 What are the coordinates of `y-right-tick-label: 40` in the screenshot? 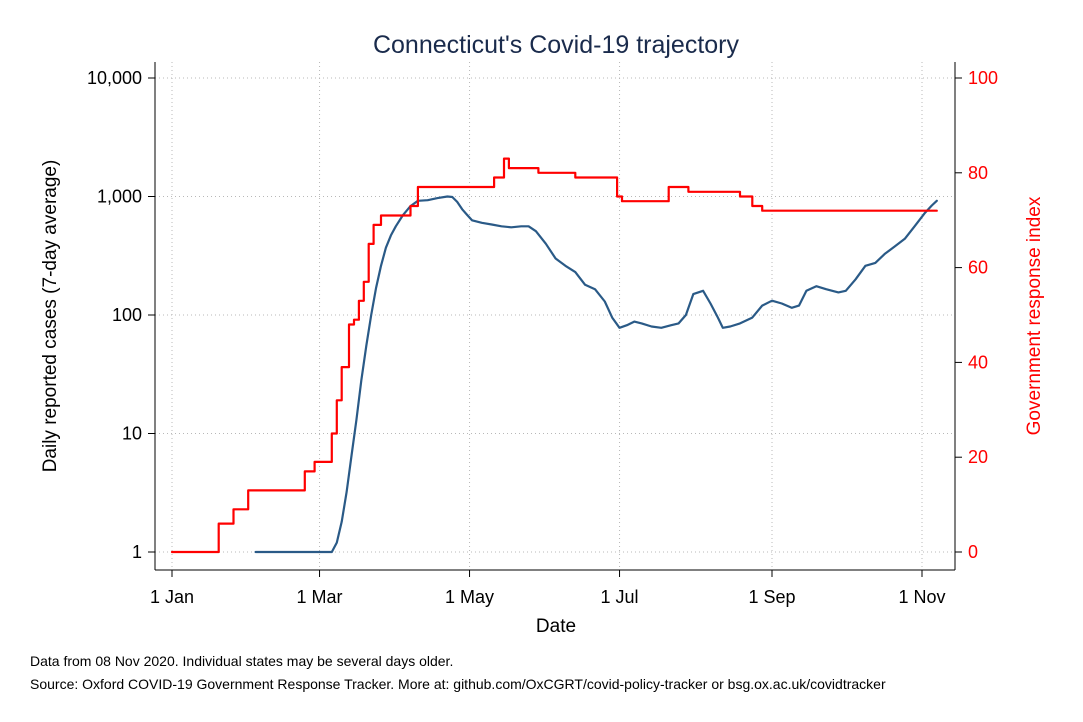 It's located at (978, 362).